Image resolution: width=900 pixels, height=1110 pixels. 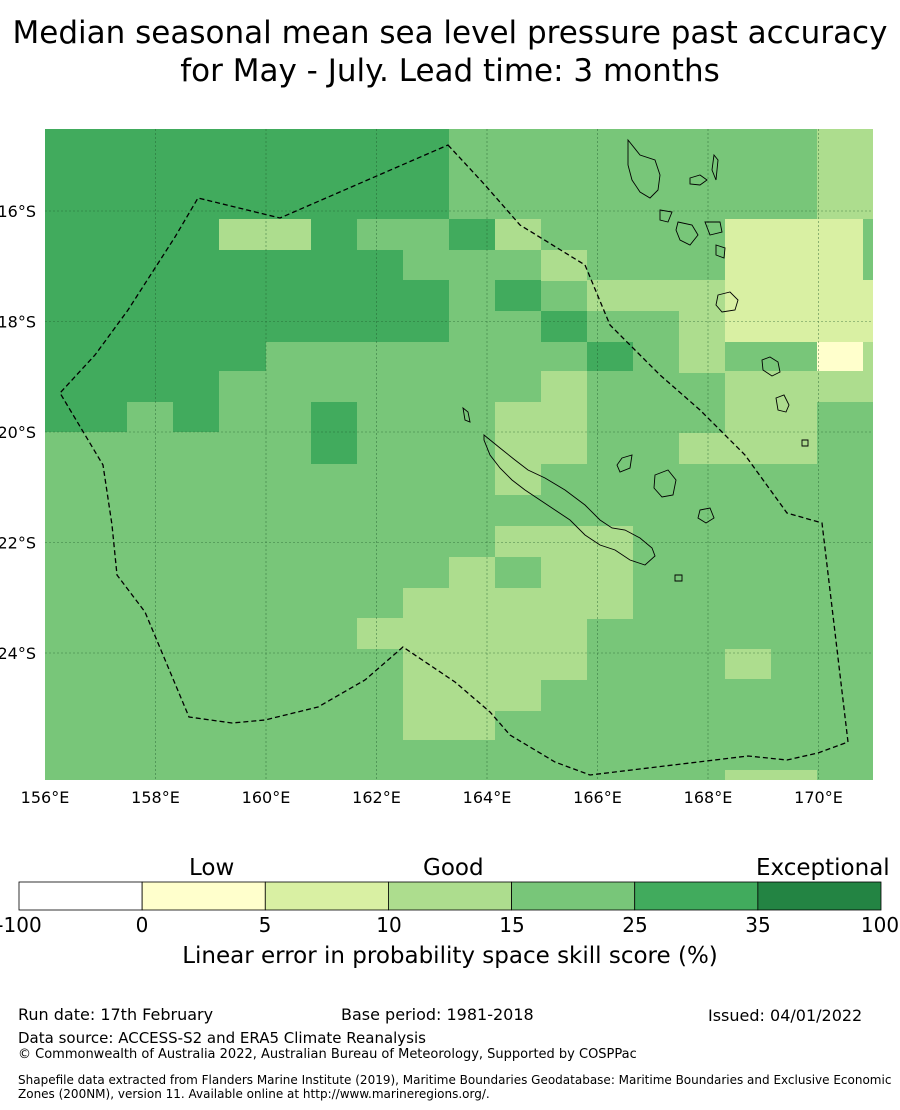 What do you see at coordinates (265, 925) in the screenshot?
I see `colorbar-tick: 5` at bounding box center [265, 925].